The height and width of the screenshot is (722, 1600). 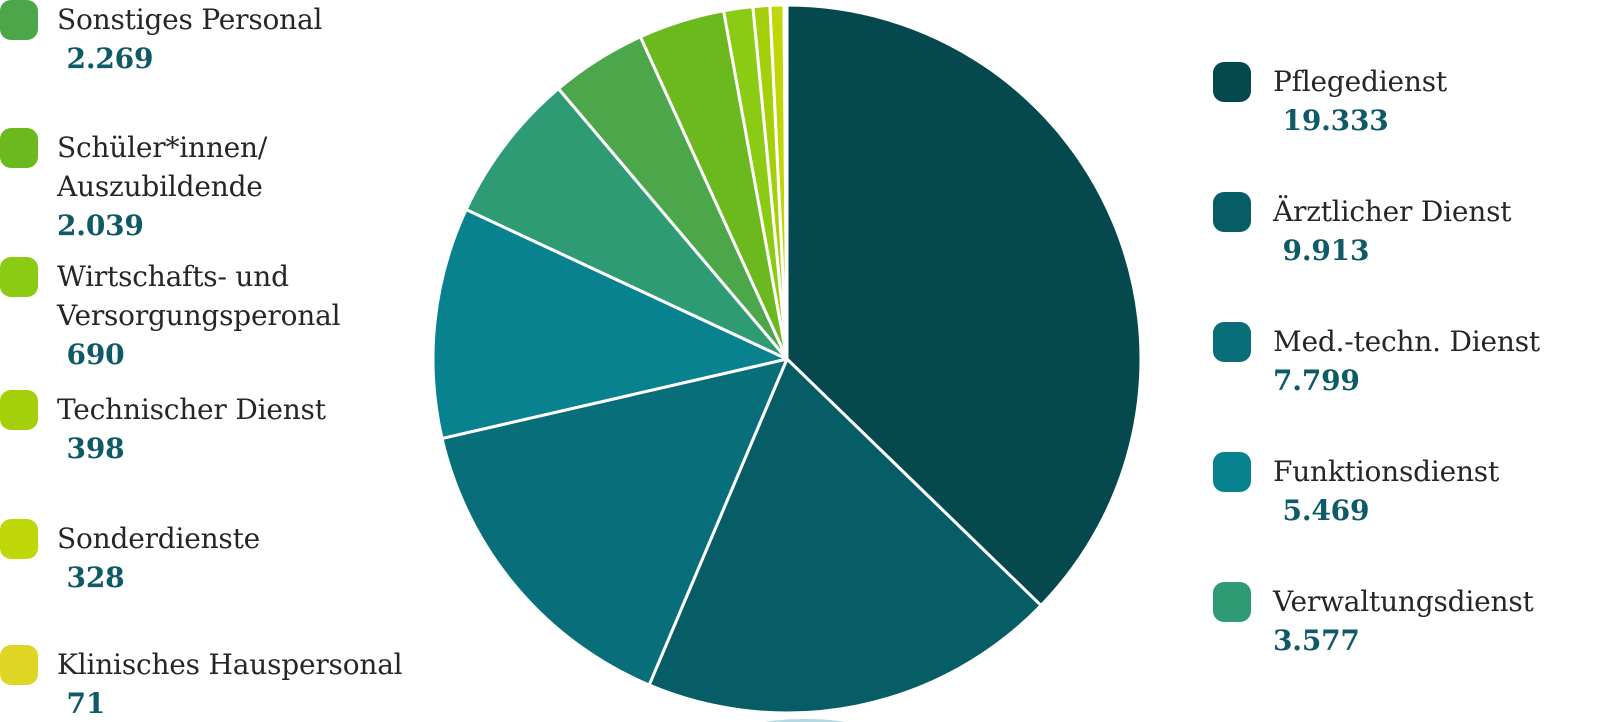 What do you see at coordinates (1406, 341) in the screenshot?
I see `legend-label-line: Med.-techn. Dienst` at bounding box center [1406, 341].